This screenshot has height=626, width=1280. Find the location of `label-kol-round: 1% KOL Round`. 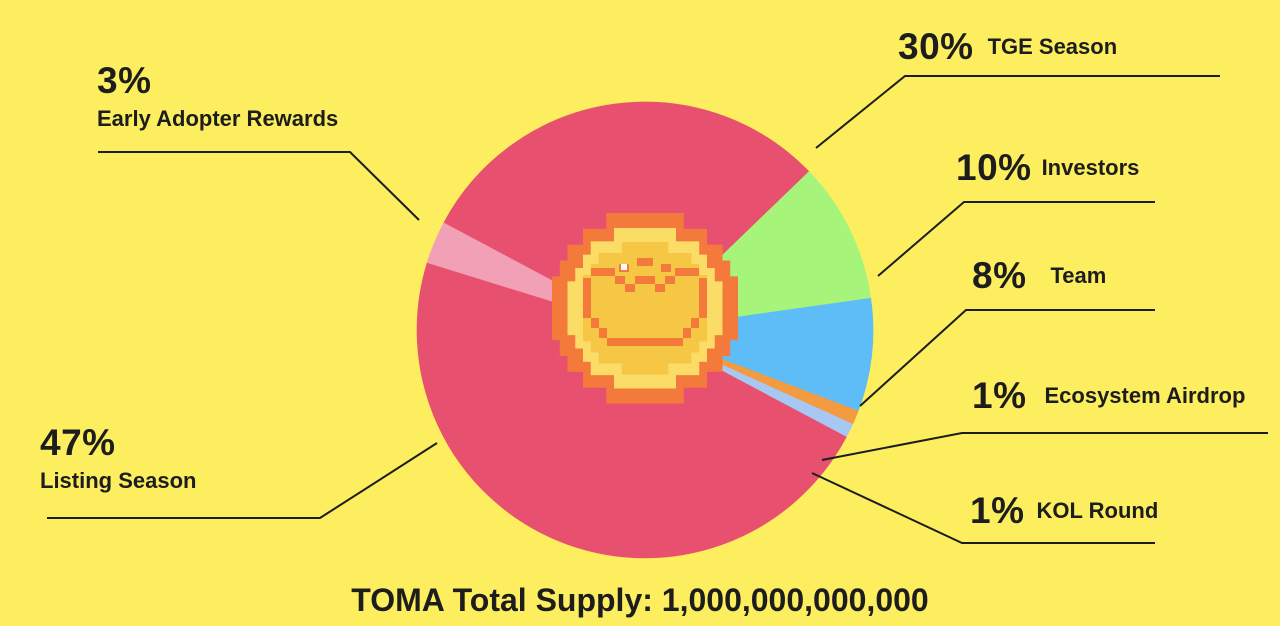

label-kol-round: 1% KOL Round is located at coordinates (1064, 511).